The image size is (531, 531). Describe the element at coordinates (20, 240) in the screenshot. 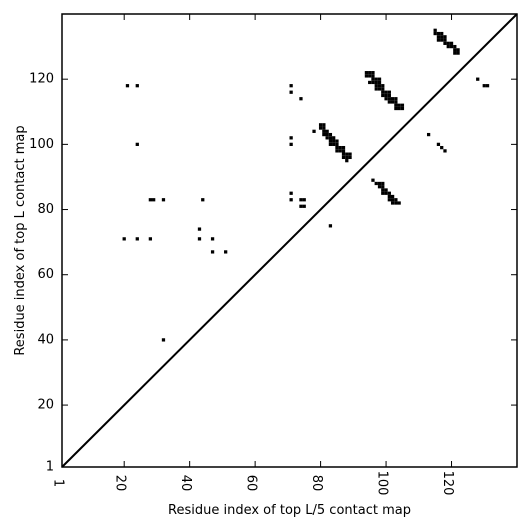

I see `y-axis-label: Residue index of top L contact map` at that location.